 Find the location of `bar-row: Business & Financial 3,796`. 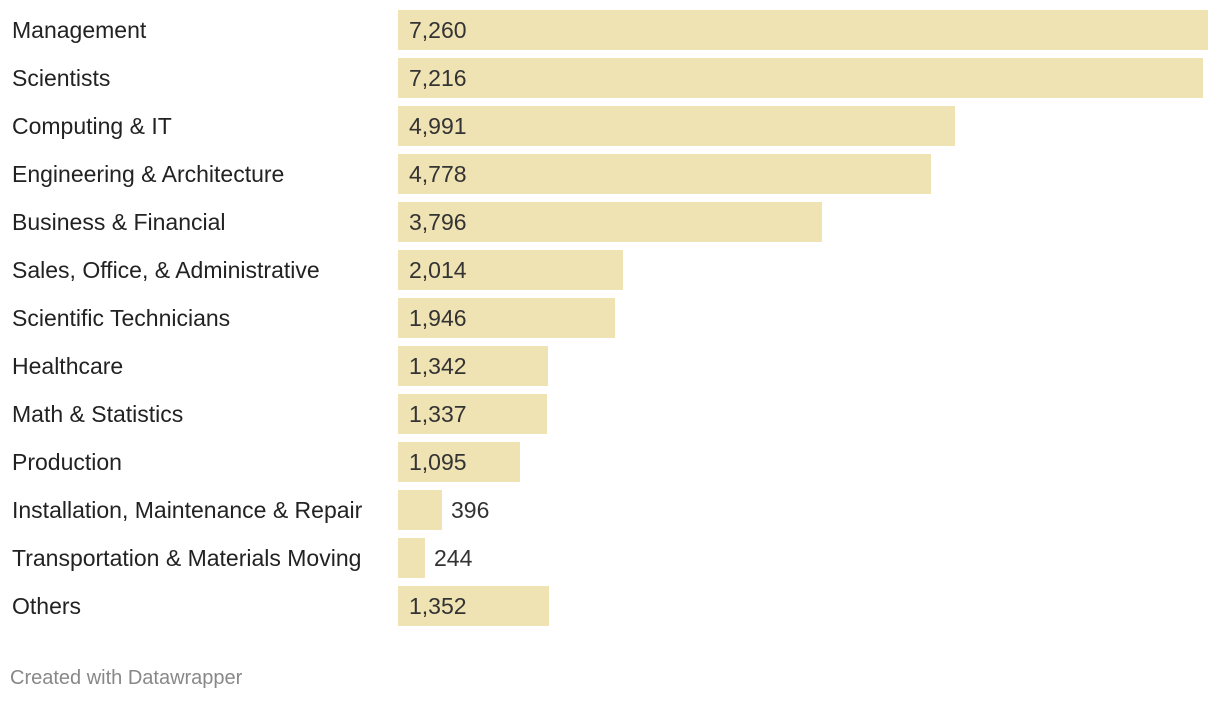

bar-row: Business & Financial 3,796 is located at coordinates (610, 222).